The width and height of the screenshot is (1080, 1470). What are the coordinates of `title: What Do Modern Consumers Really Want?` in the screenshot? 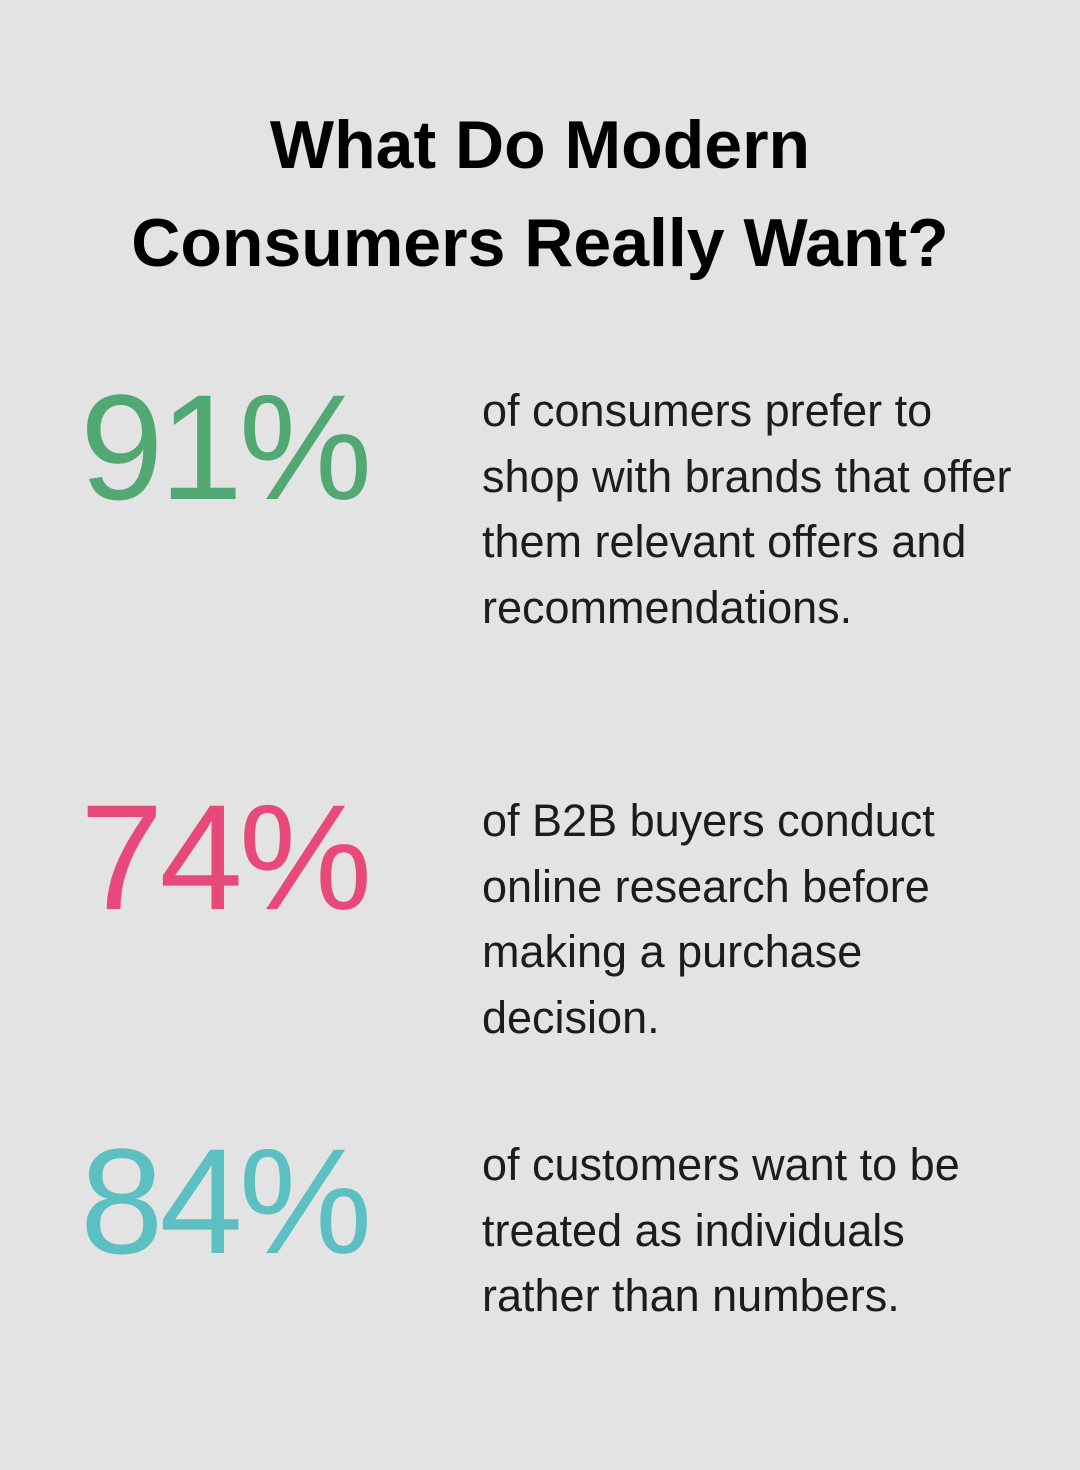 It's located at (540, 194).